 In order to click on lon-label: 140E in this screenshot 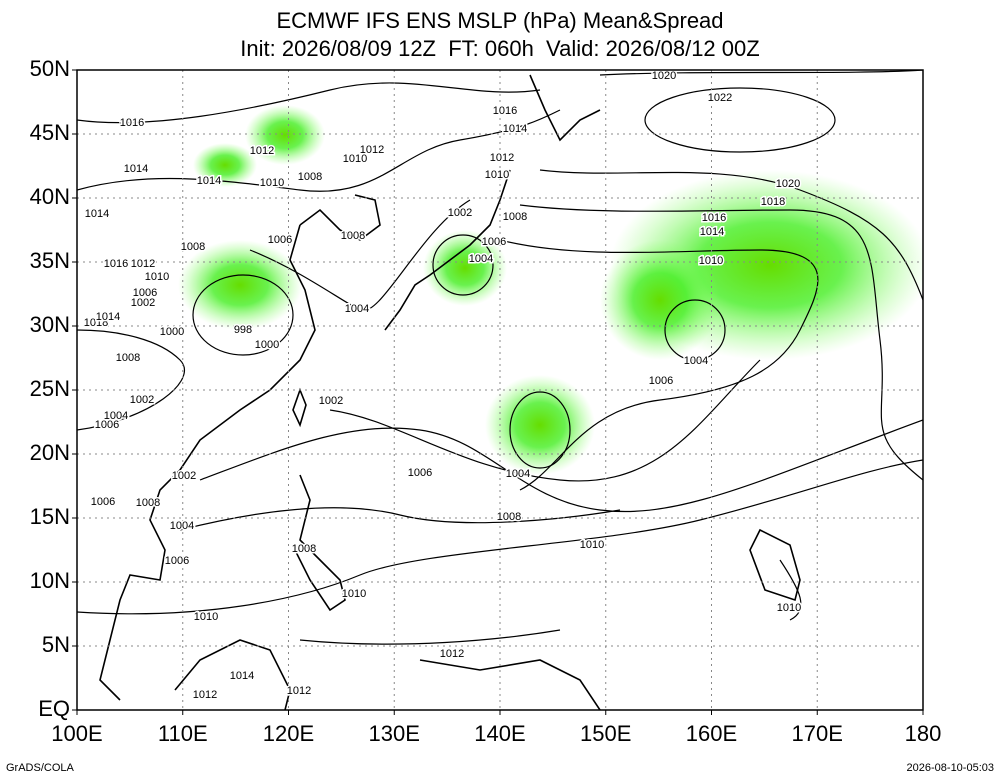, I will do `click(499, 733)`.